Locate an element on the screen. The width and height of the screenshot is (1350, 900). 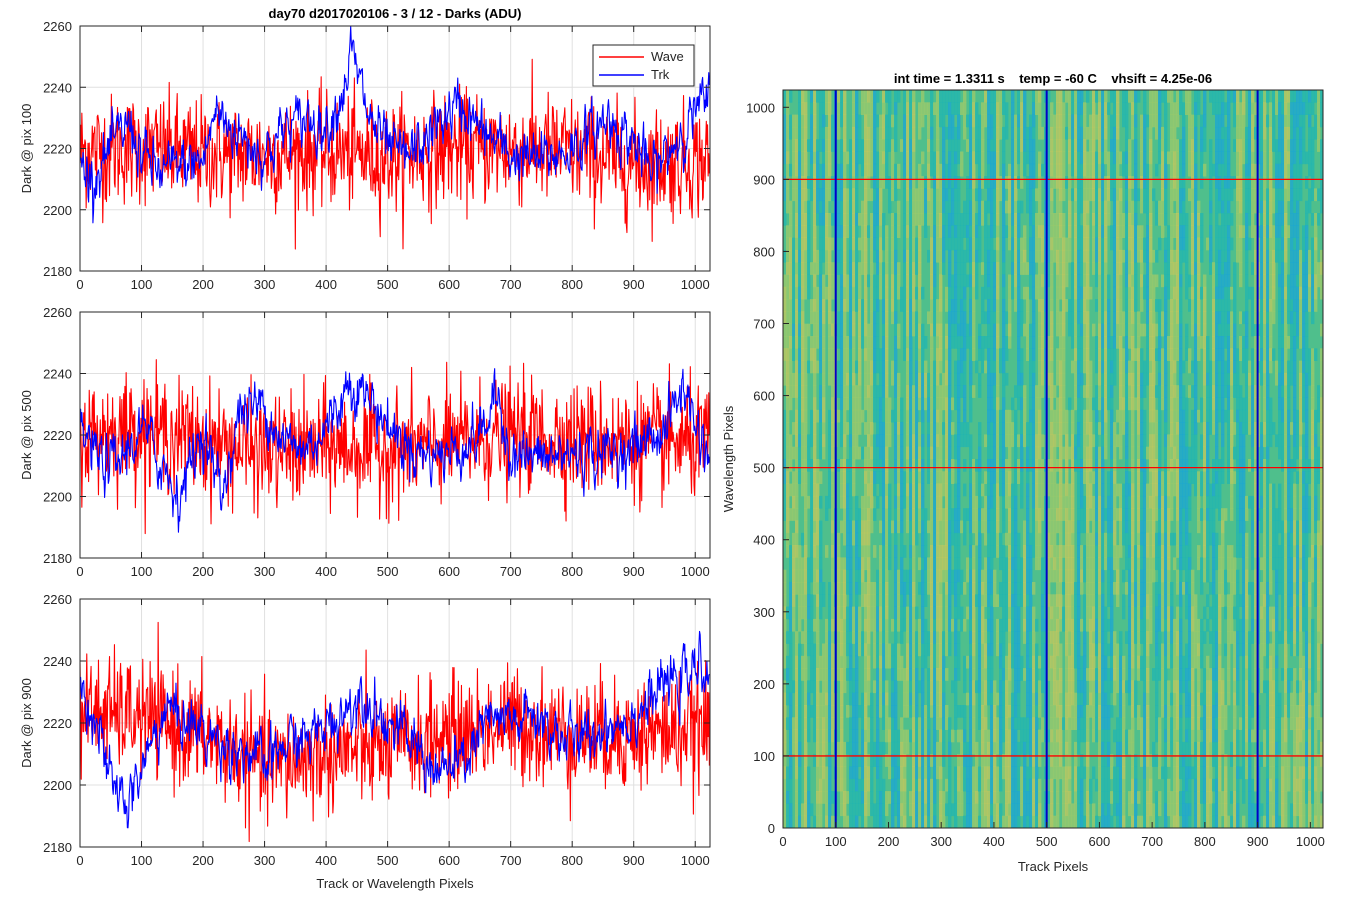
x-tick-label: 200 is located at coordinates (203, 284).